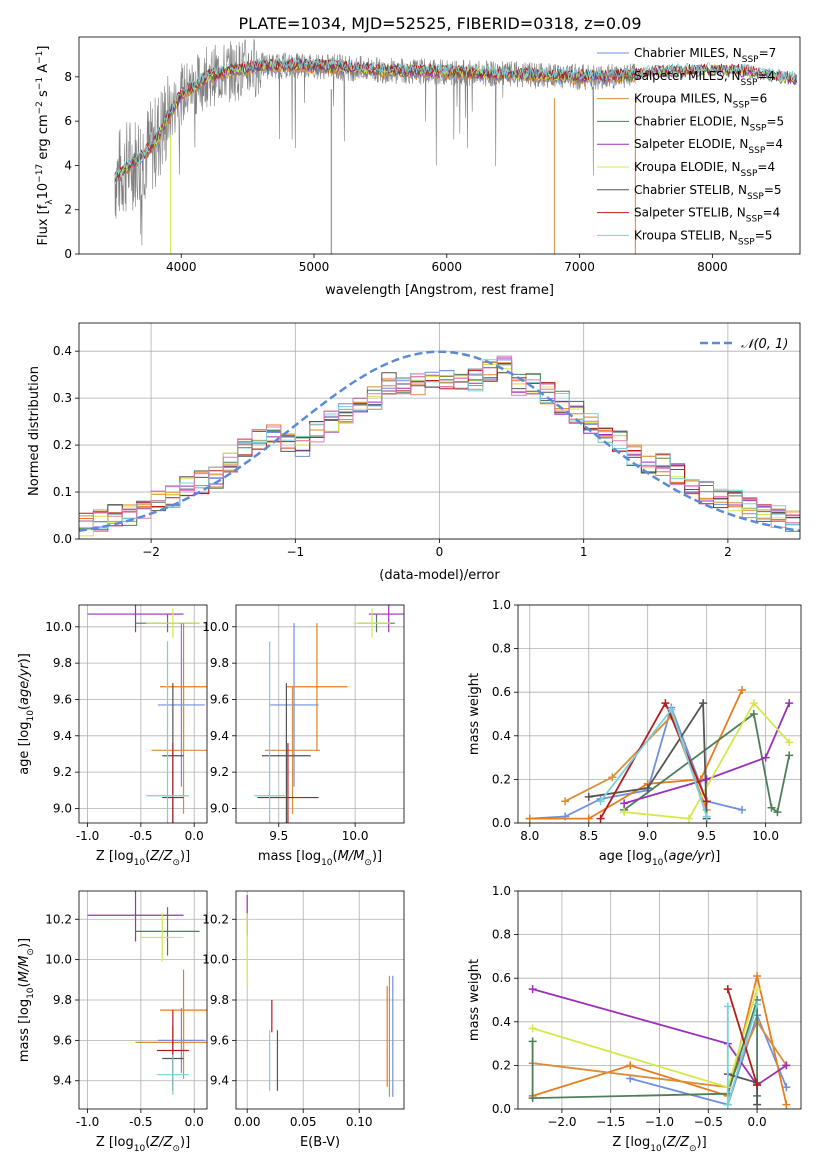 The width and height of the screenshot is (819, 1170). I want to click on label-part: Flux [f, so click(43, 224).